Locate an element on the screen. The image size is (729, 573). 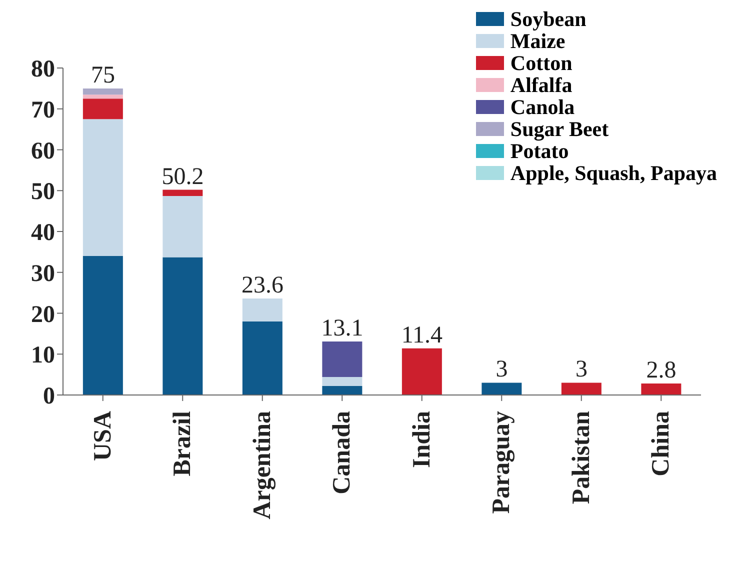
total-label: 11.4 is located at coordinates (421, 335).